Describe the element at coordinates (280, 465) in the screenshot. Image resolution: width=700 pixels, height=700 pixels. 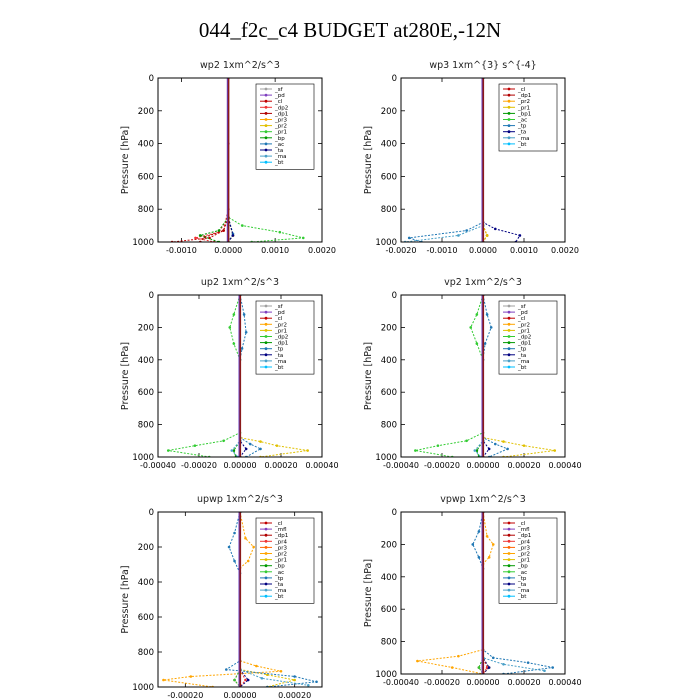
I see `x-tick-label: 0.00020` at that location.